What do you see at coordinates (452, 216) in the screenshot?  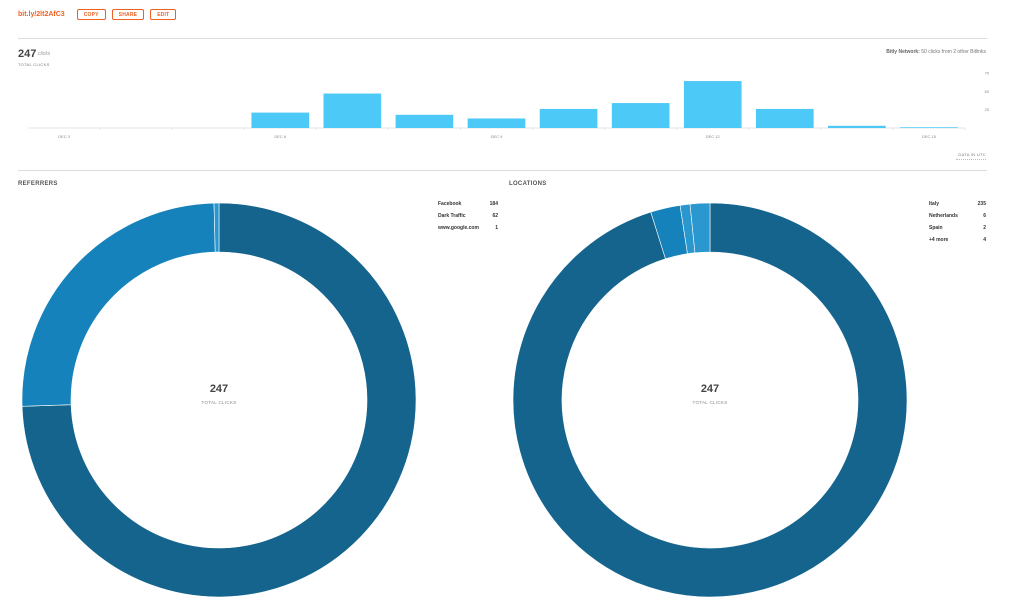 I see `legend-label: Dark Traffic` at bounding box center [452, 216].